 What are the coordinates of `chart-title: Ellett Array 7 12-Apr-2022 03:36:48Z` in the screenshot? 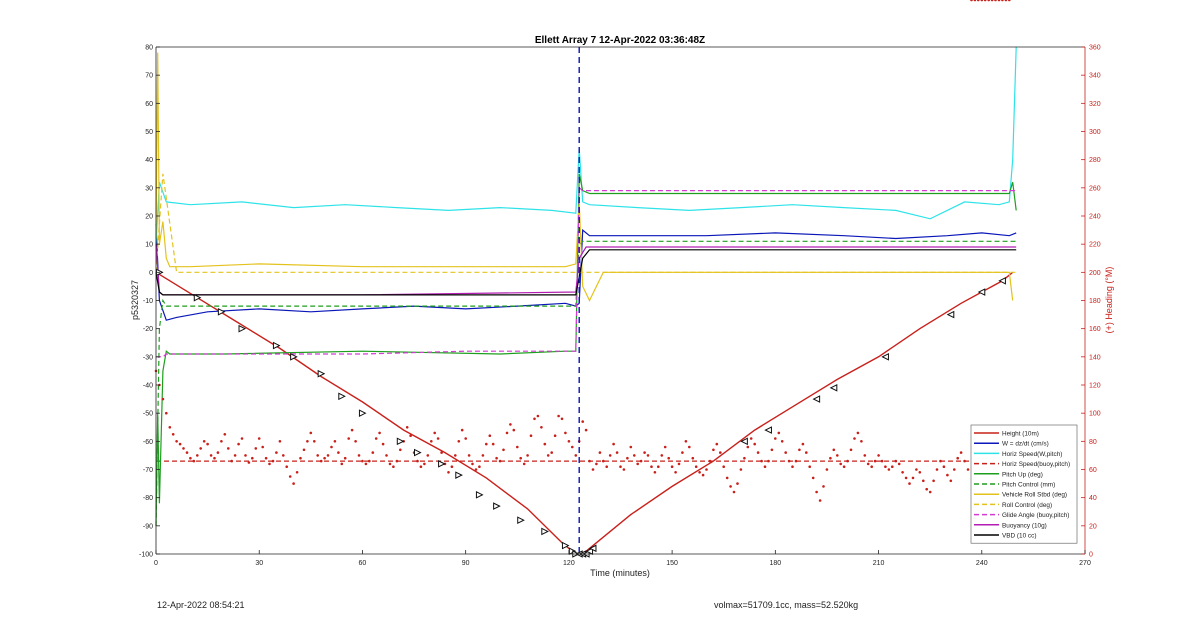 It's located at (620, 40).